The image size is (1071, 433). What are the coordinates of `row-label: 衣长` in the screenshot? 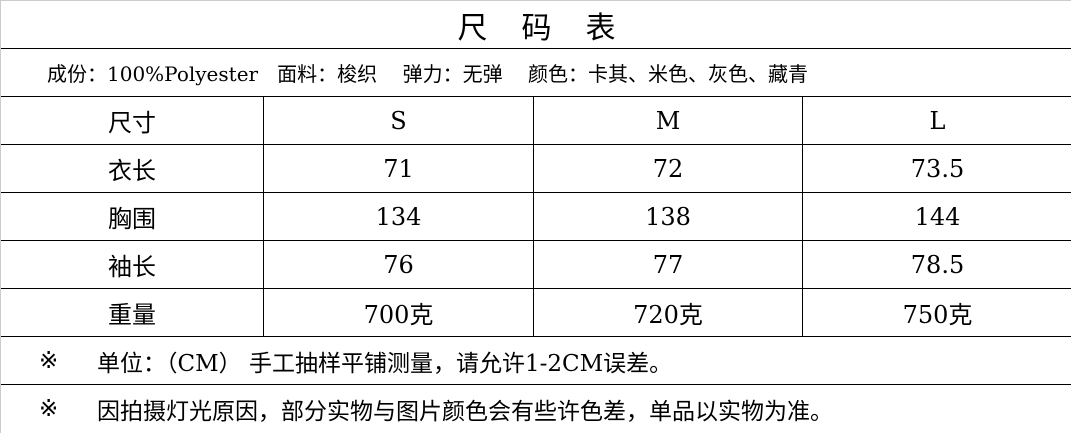 It's located at (132, 168).